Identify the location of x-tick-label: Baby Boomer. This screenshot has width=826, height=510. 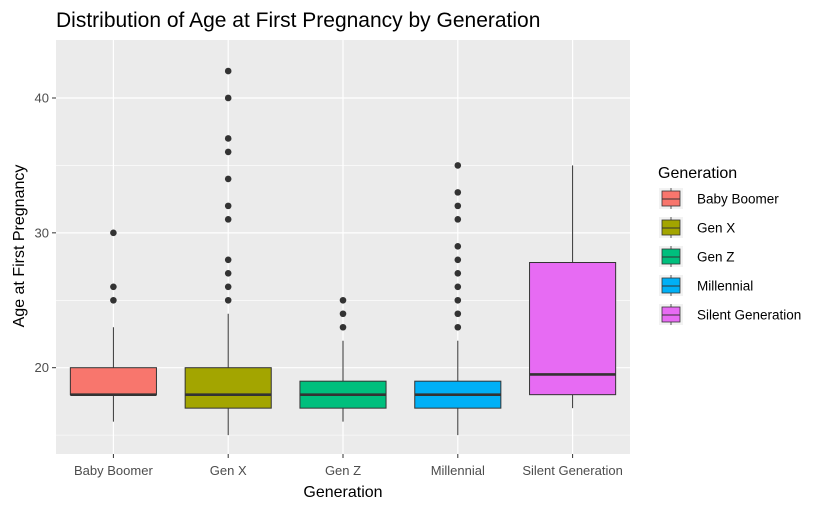
(113, 470).